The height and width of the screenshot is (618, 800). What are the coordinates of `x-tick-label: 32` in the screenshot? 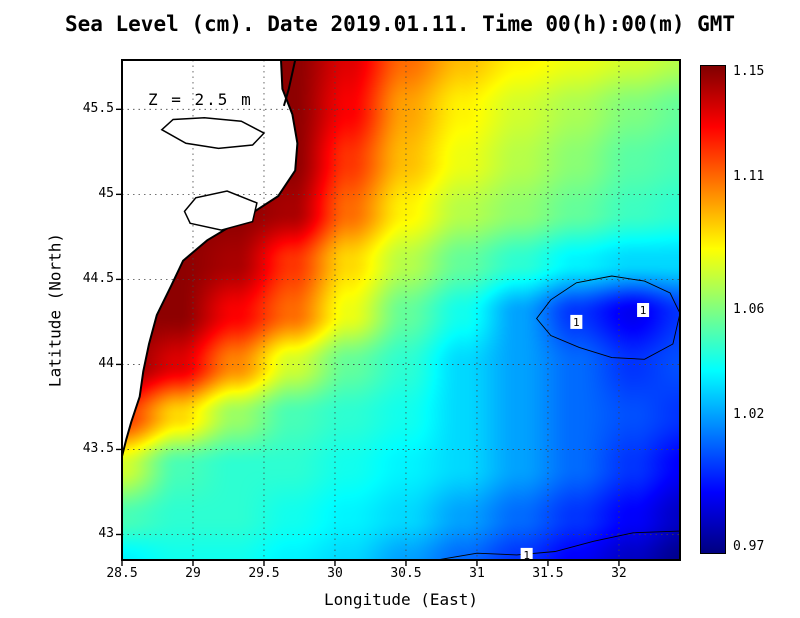 It's located at (619, 573).